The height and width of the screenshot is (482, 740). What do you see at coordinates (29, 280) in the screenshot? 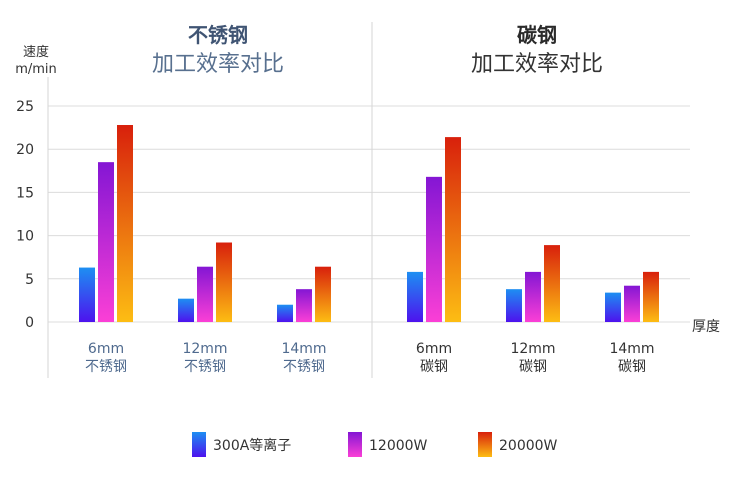
I see `y-tick-label: 5` at bounding box center [29, 280].